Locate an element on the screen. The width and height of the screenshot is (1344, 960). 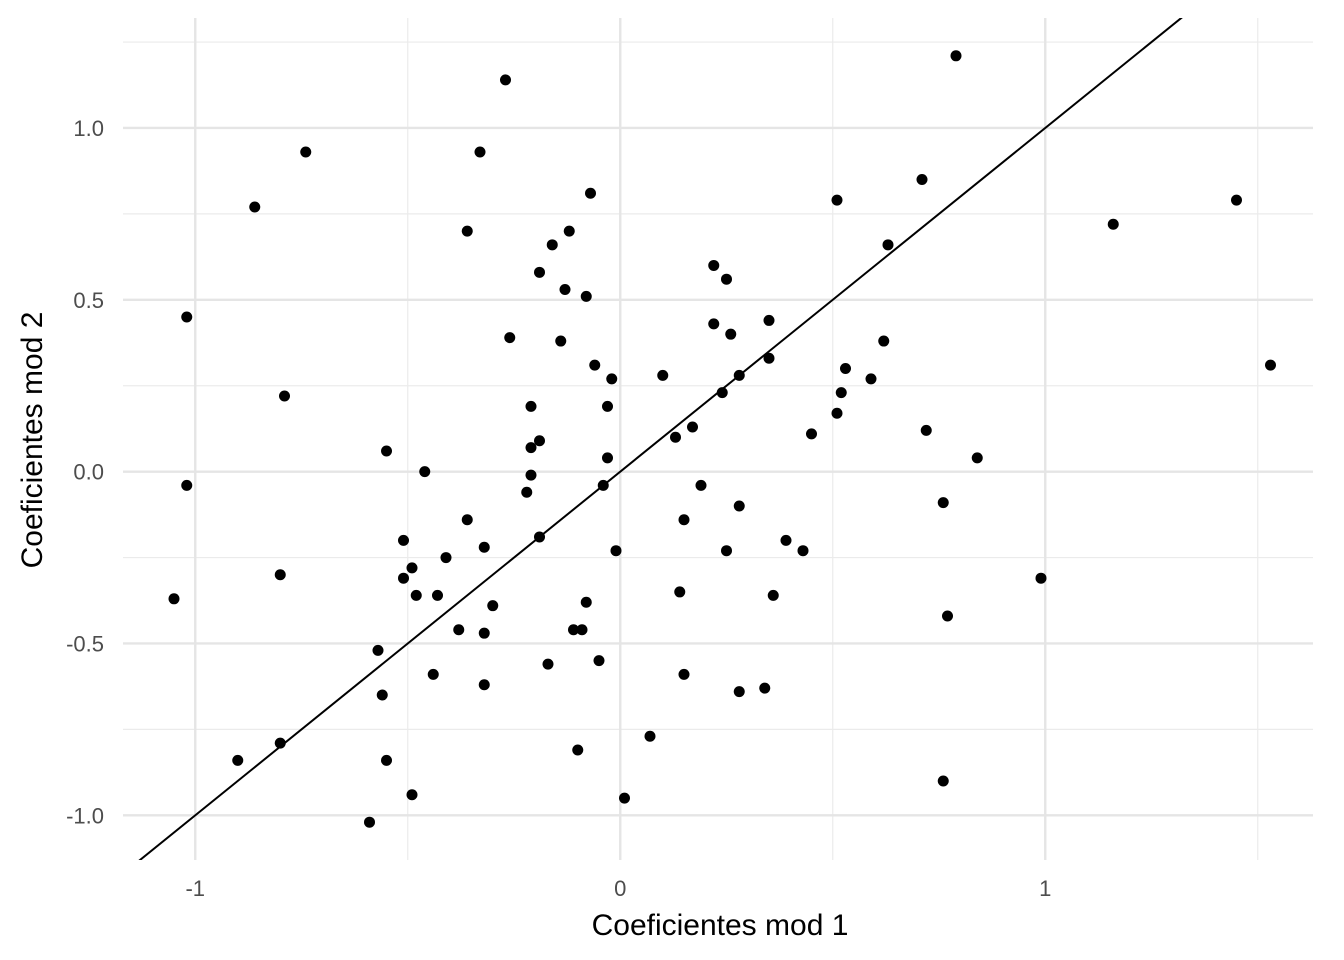
y-tick-label: 0.5 is located at coordinates (88, 300).